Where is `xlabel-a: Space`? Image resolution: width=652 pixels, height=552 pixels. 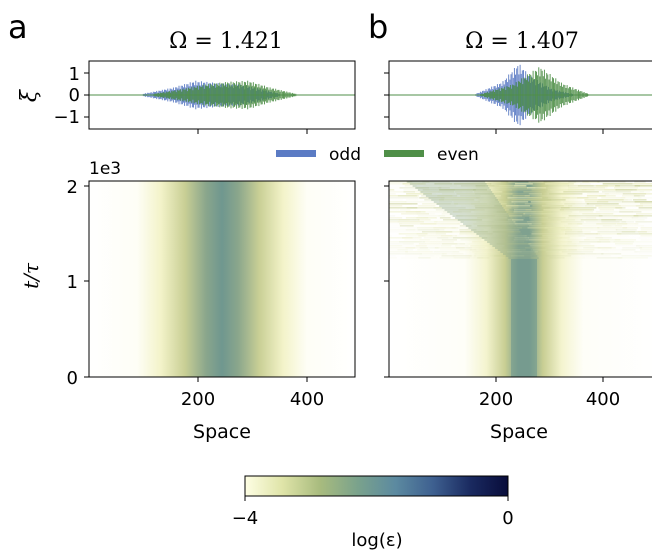
xlabel-a: Space is located at coordinates (222, 432).